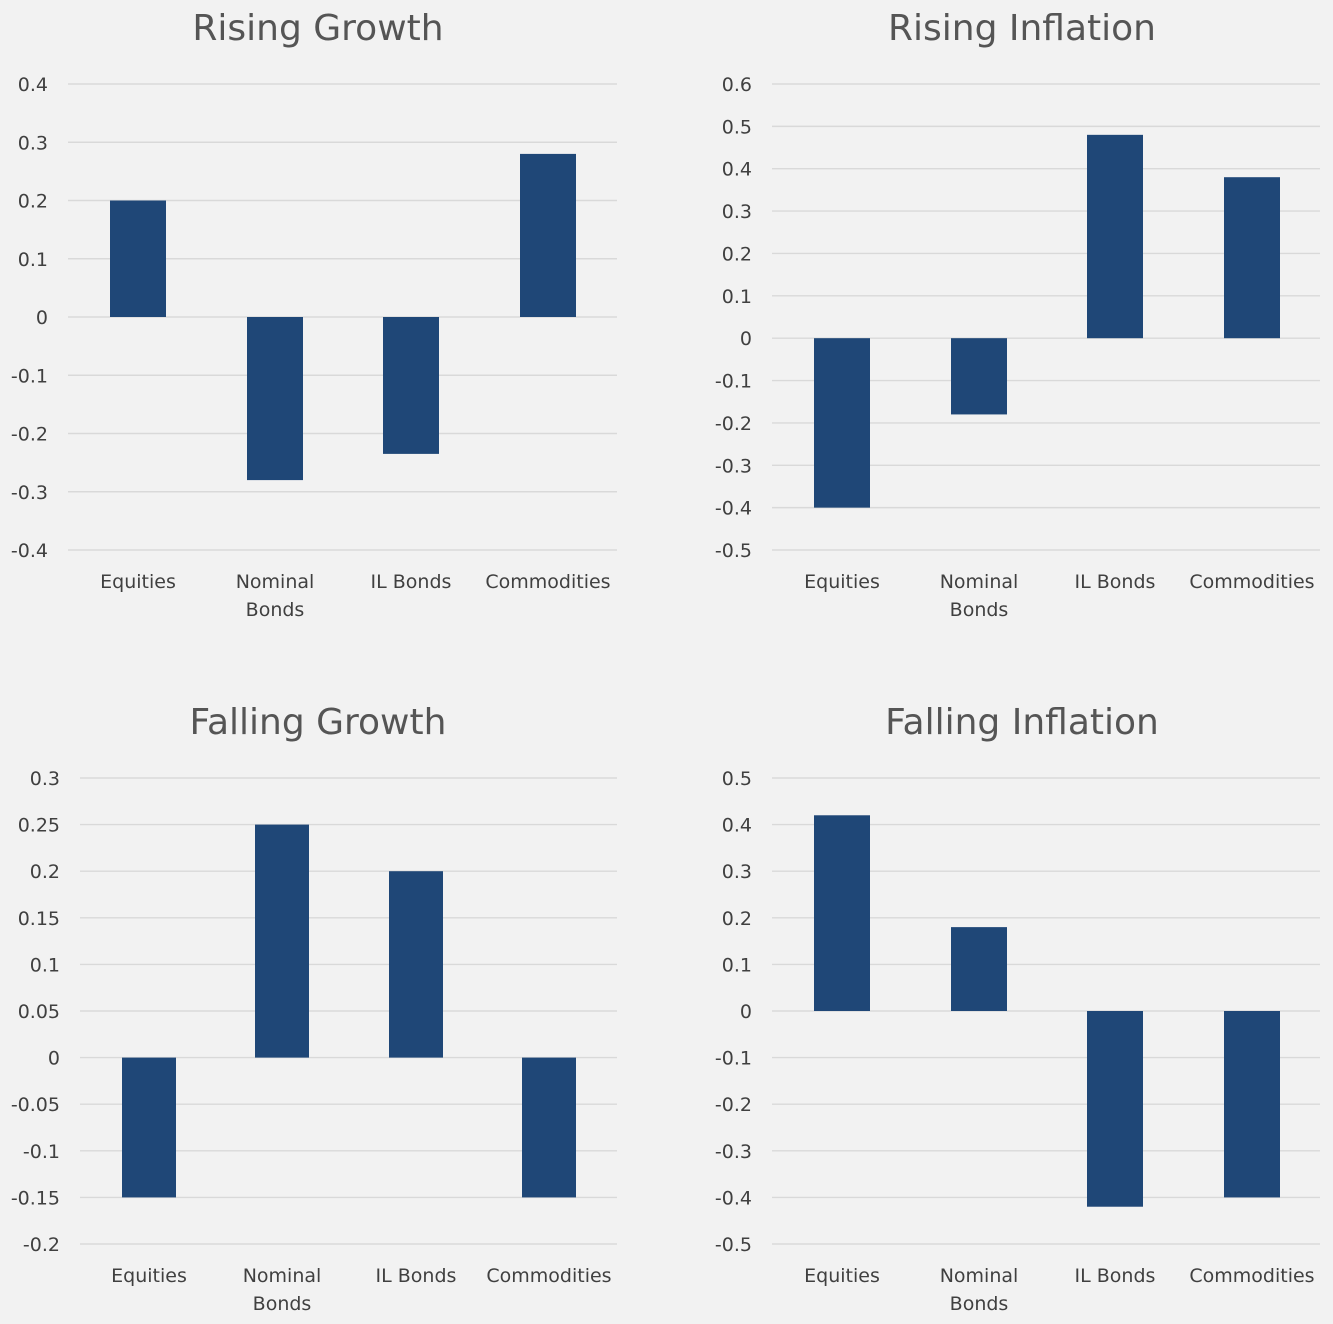 Image resolution: width=1333 pixels, height=1324 pixels. I want to click on y-tick-label: 0.6, so click(737, 85).